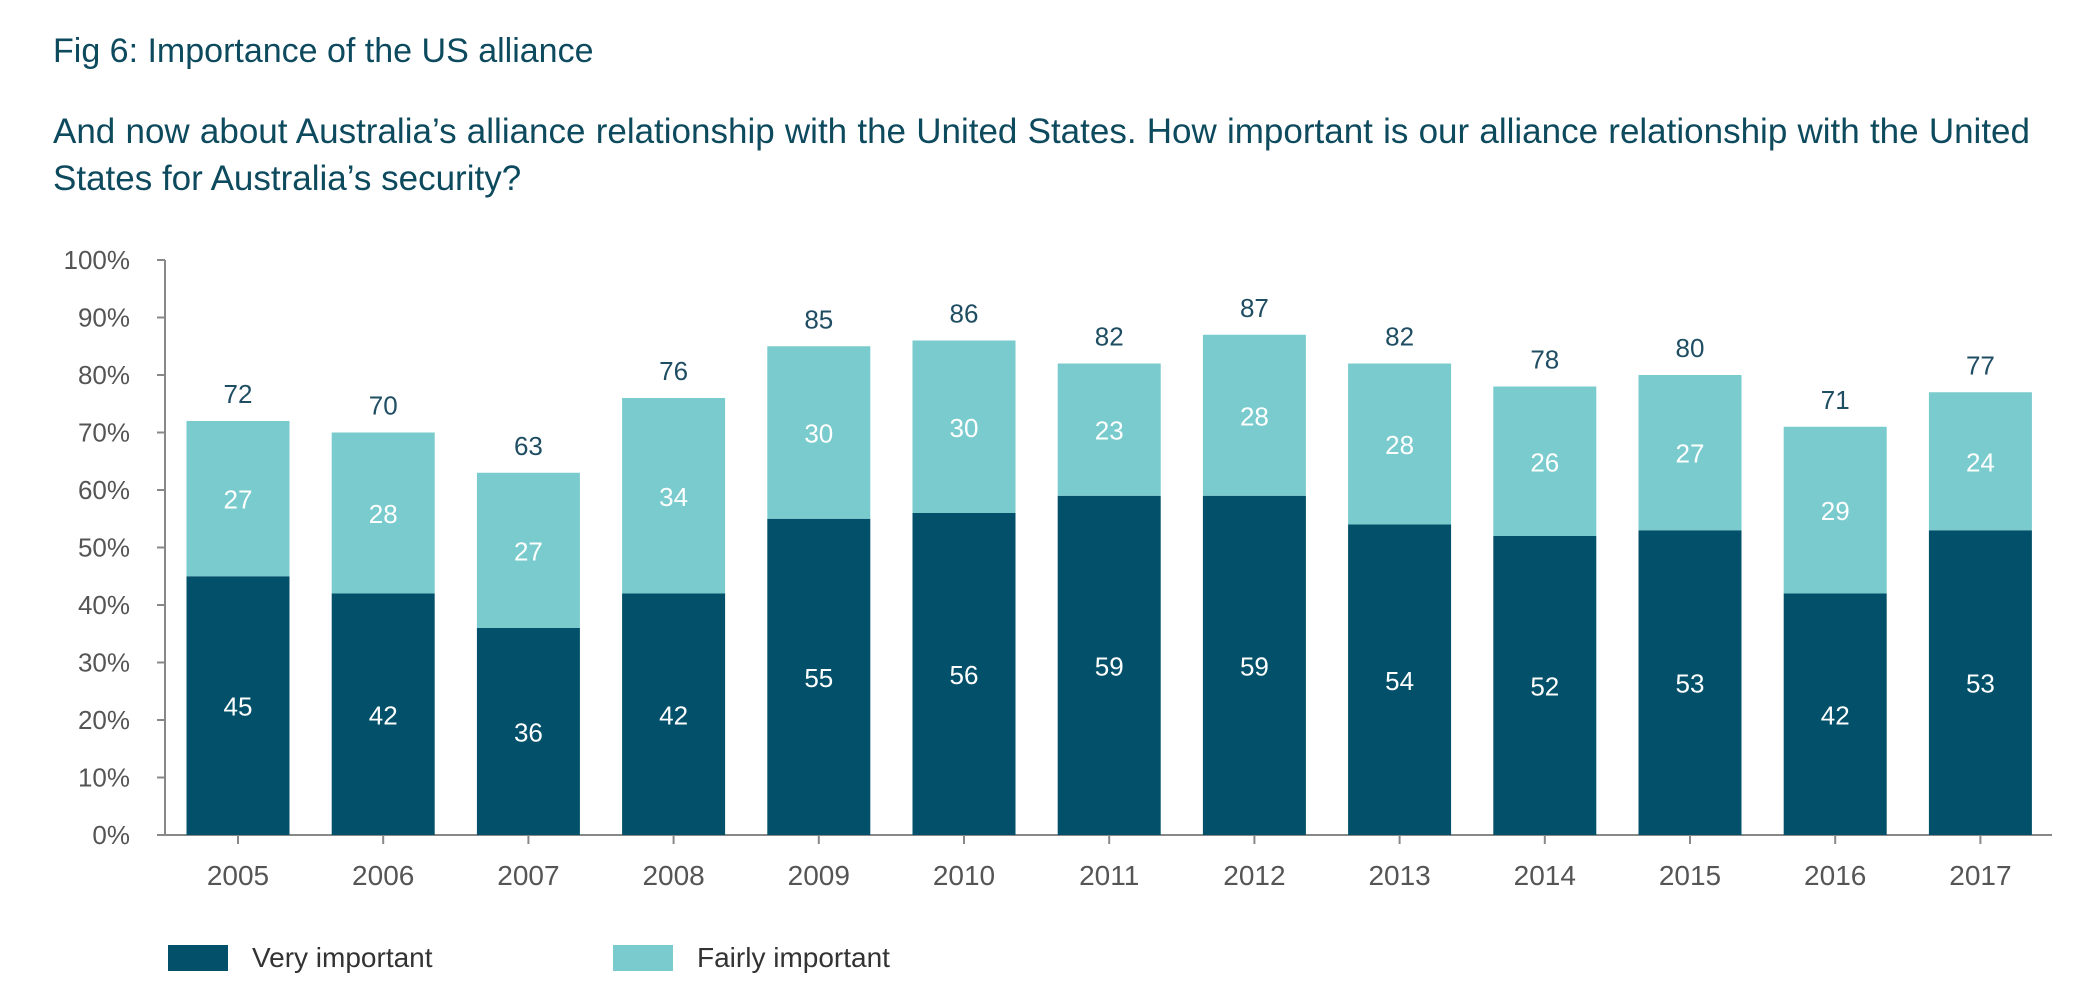  Describe the element at coordinates (198, 958) in the screenshot. I see `legend-swatch-very-important` at that location.